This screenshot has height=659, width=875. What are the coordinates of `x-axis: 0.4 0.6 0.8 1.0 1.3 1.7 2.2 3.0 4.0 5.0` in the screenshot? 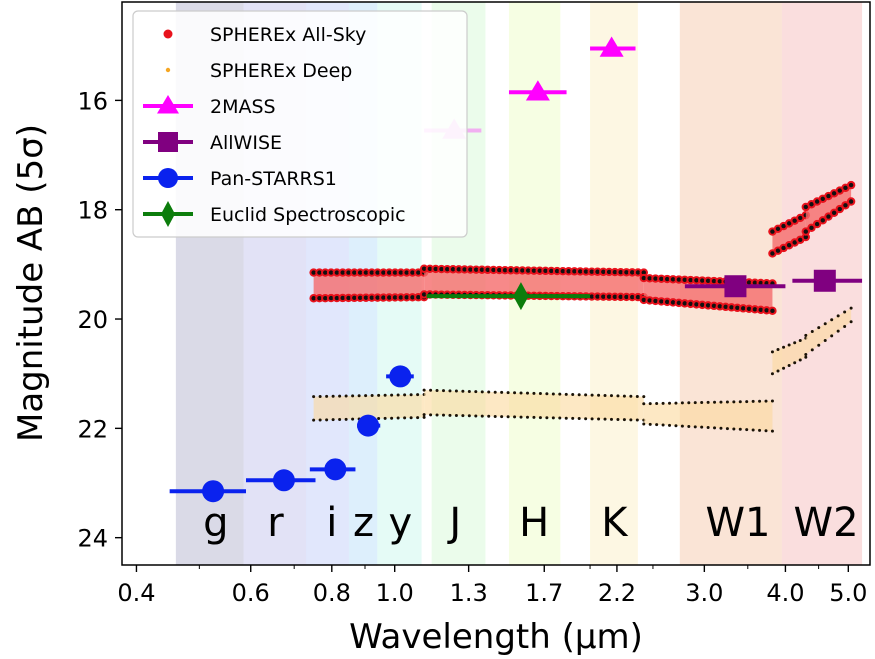 It's located at (492, 586).